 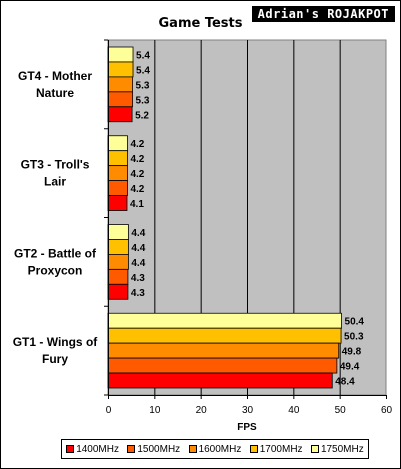 I want to click on legend-label: 1400MHz, so click(x=97, y=449).